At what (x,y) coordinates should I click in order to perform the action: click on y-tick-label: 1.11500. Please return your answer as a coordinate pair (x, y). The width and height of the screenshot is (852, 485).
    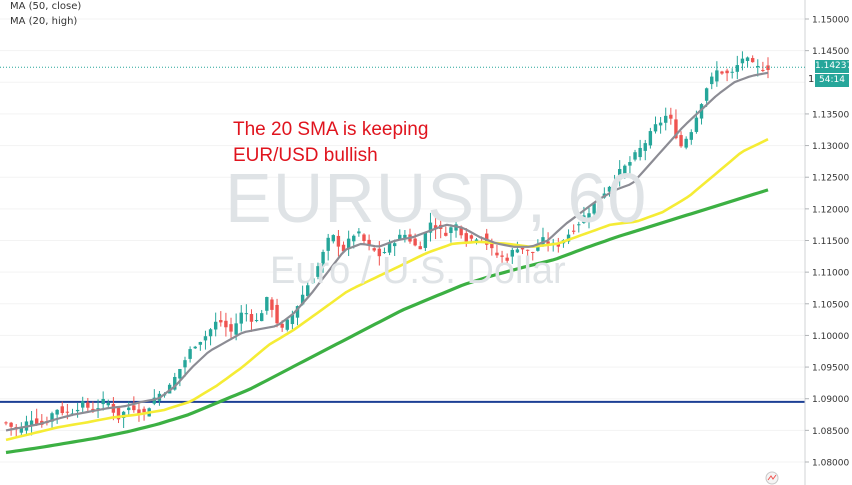
    Looking at the image, I should click on (830, 242).